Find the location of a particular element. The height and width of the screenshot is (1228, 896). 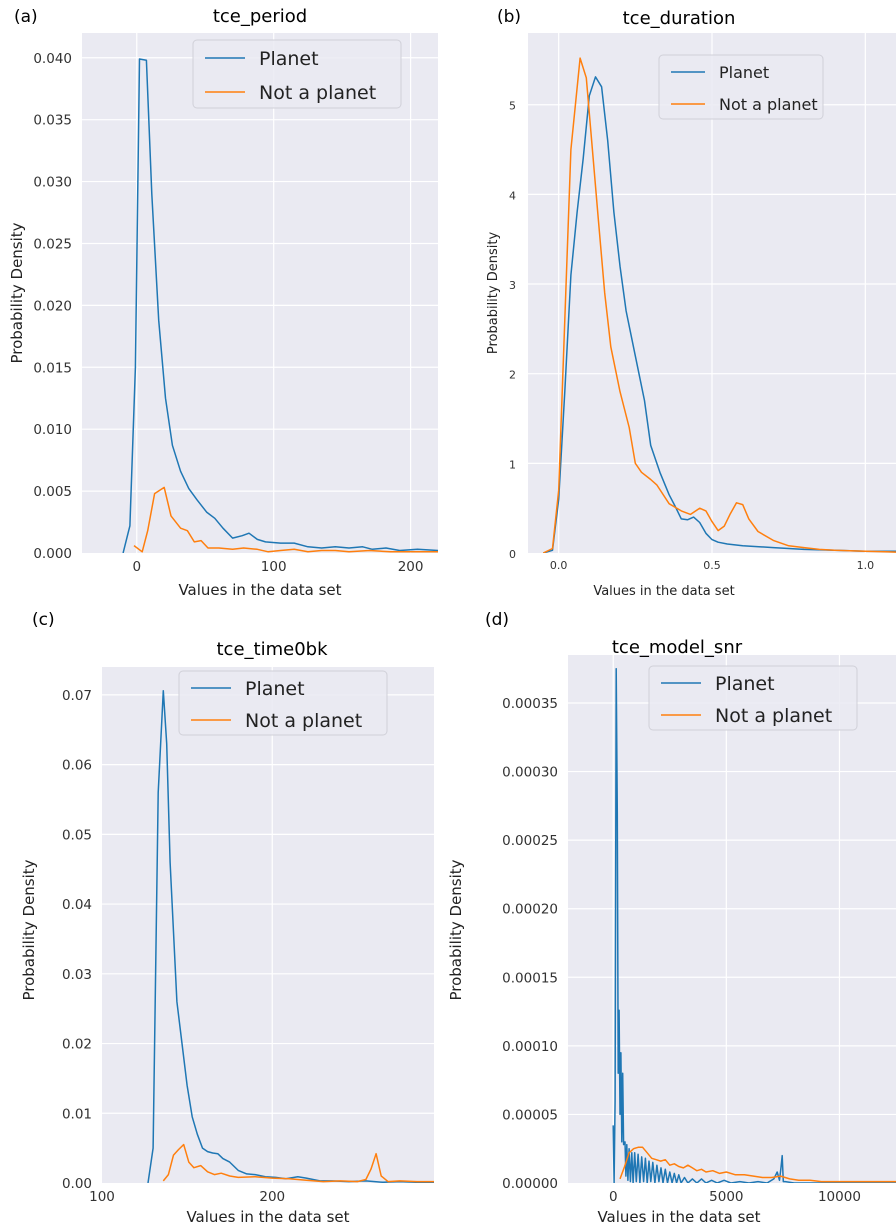

chart-title: tce_time0bk is located at coordinates (273, 649).